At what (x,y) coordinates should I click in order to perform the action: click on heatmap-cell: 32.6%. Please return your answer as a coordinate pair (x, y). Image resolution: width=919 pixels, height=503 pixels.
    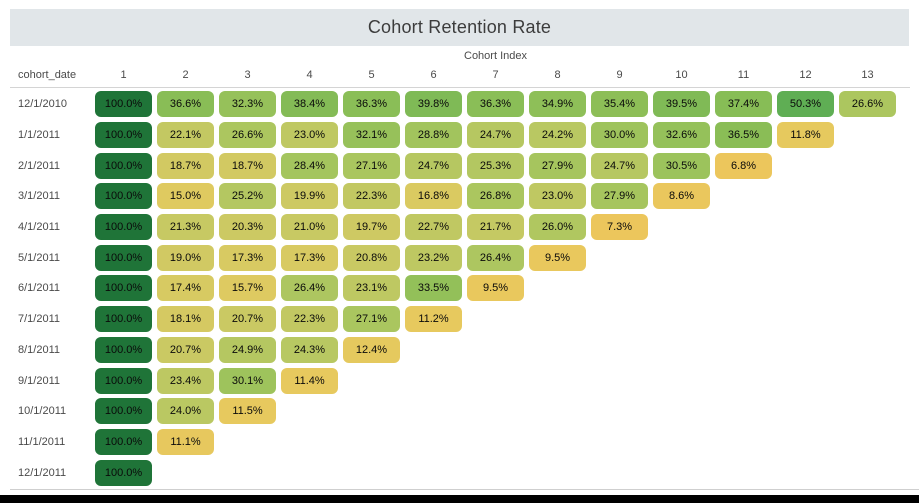
    Looking at the image, I should click on (681, 135).